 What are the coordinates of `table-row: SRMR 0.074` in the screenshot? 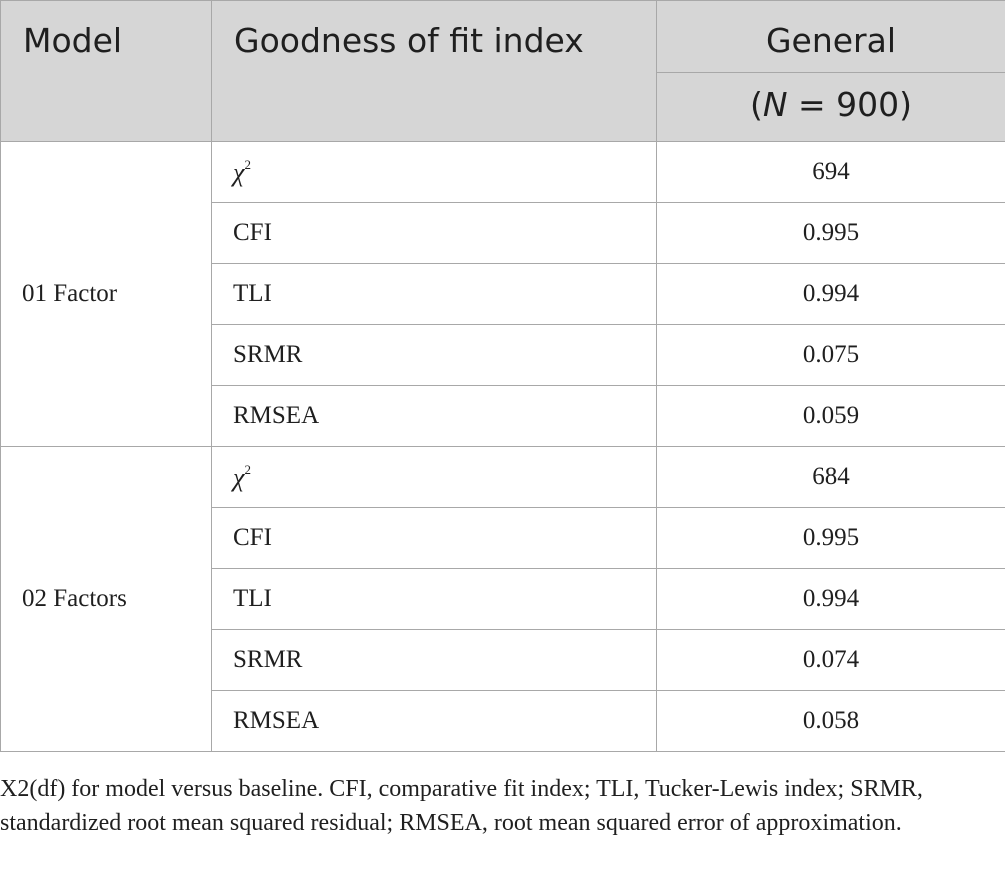 It's located at (503, 660).